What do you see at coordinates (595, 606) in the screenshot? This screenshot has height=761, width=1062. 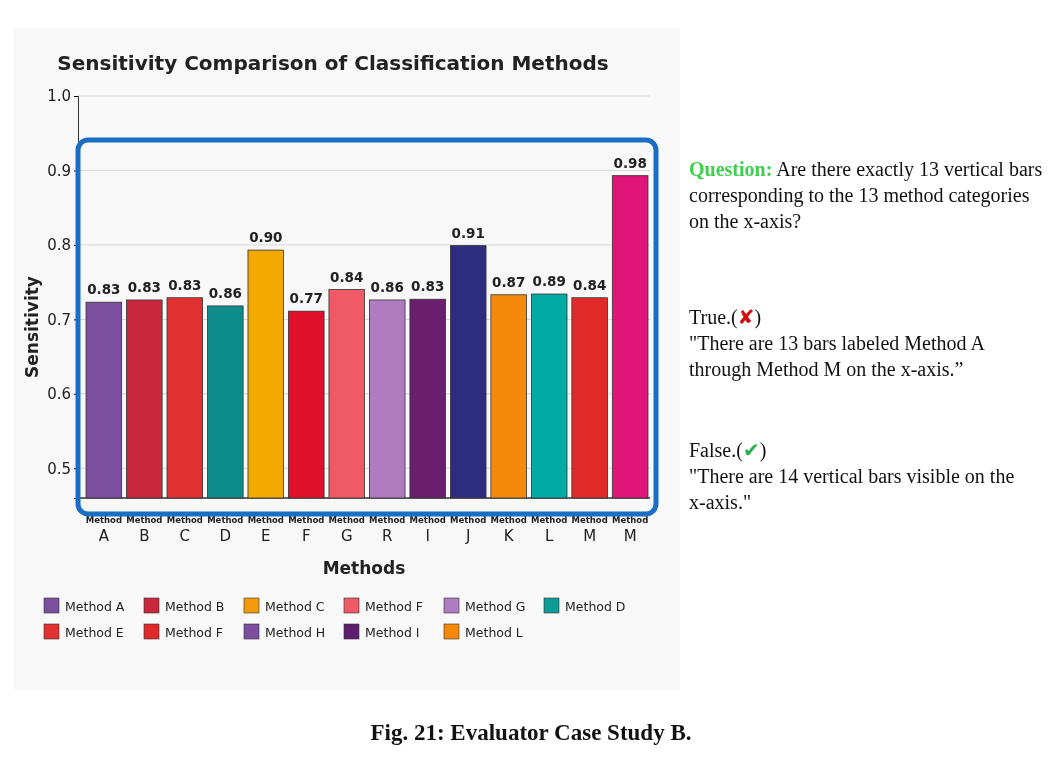 I see `text: Method D` at bounding box center [595, 606].